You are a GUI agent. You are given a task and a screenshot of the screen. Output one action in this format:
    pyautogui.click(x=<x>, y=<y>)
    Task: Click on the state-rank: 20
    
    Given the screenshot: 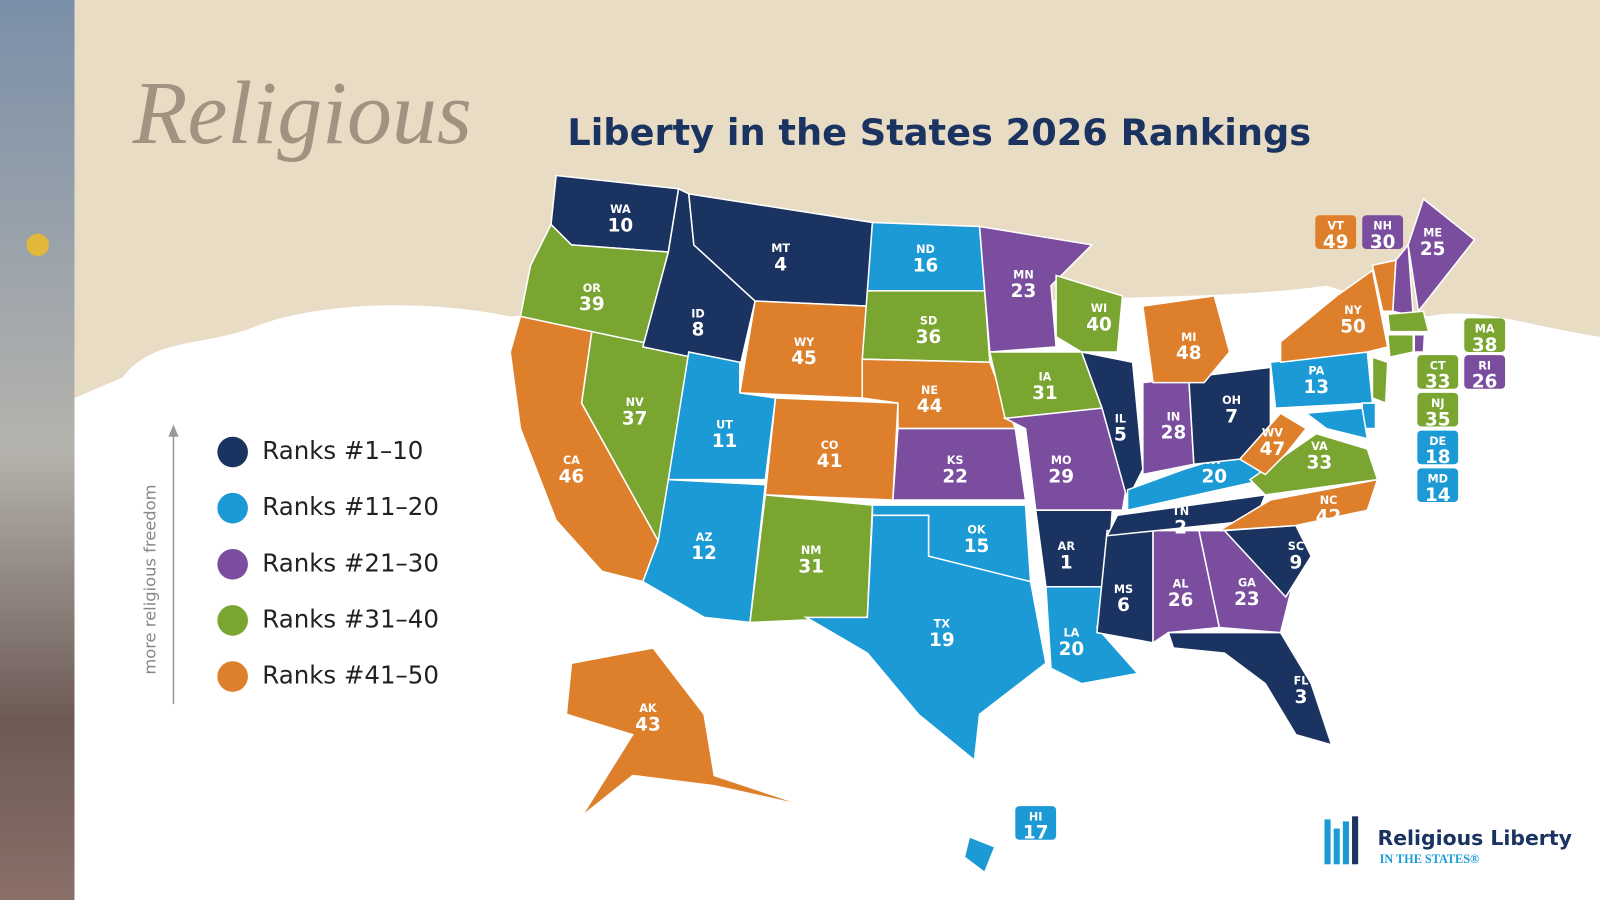 What is the action you would take?
    pyautogui.click(x=1214, y=477)
    